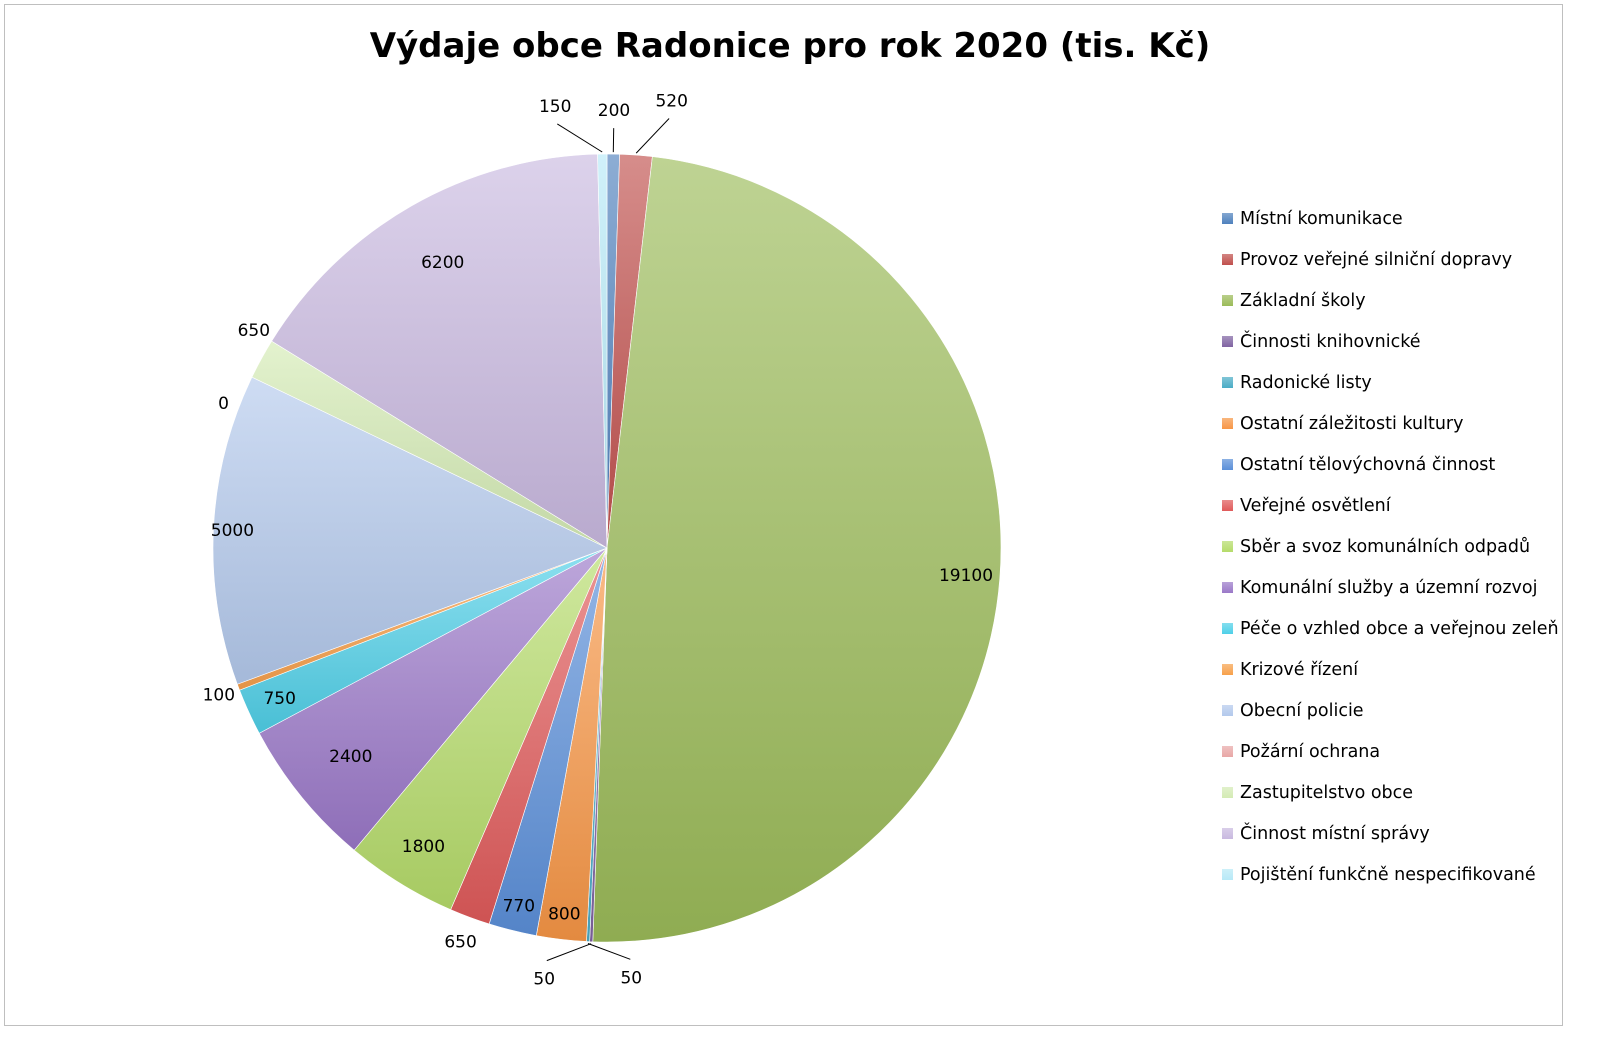  What do you see at coordinates (232, 531) in the screenshot?
I see `data-label-obecni-policie: 5000` at bounding box center [232, 531].